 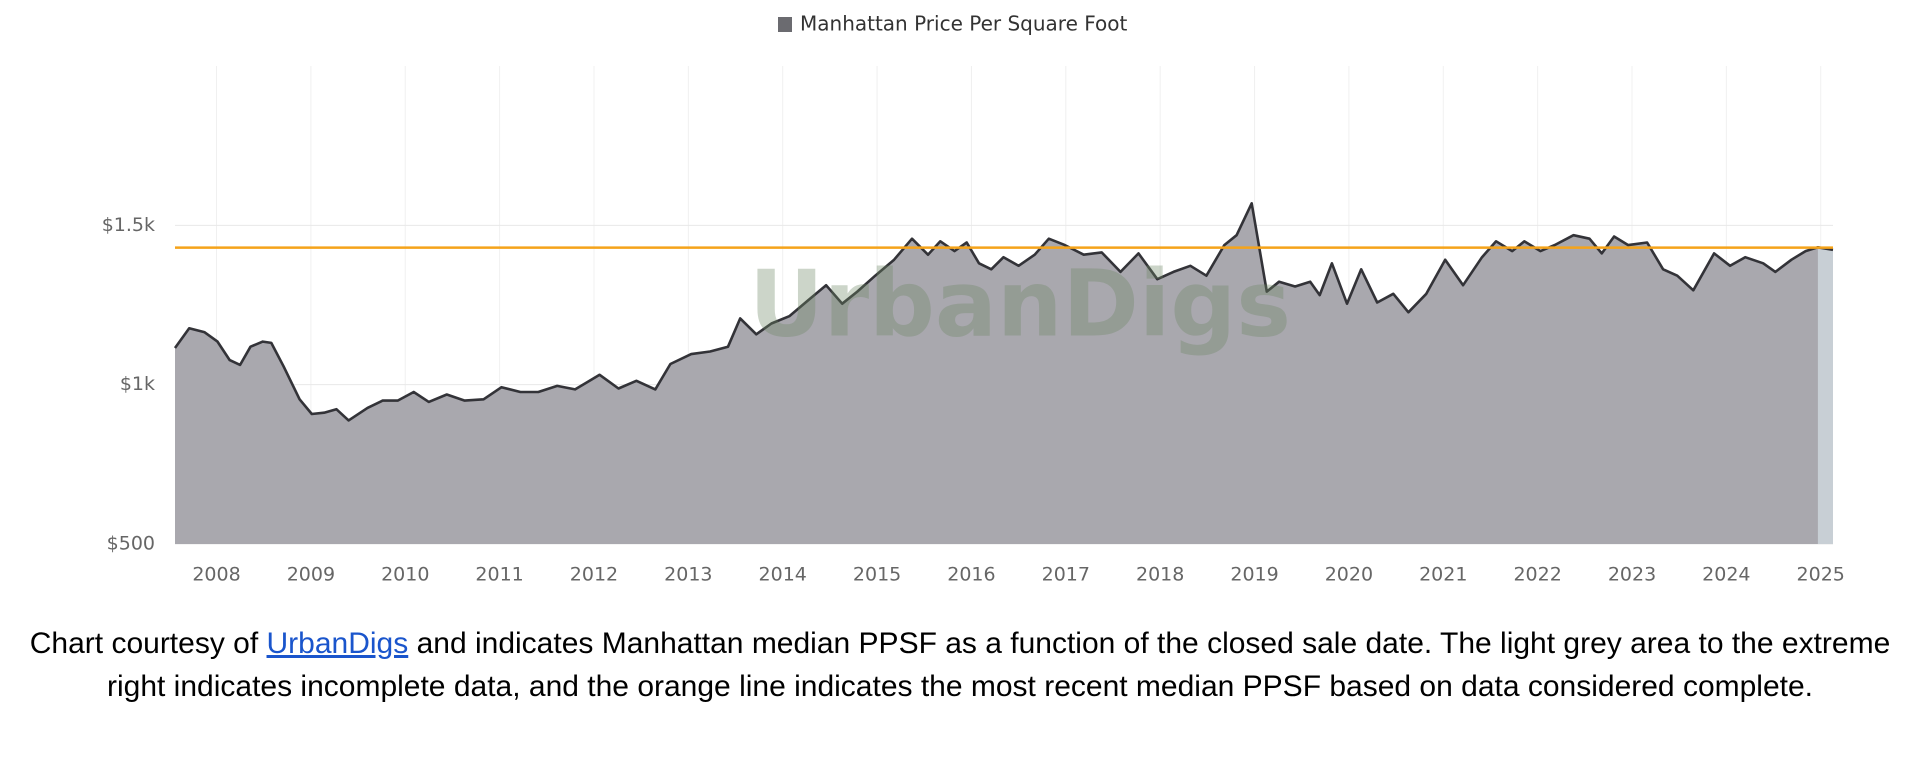 What do you see at coordinates (311, 575) in the screenshot?
I see `x-tick-label: 2009` at bounding box center [311, 575].